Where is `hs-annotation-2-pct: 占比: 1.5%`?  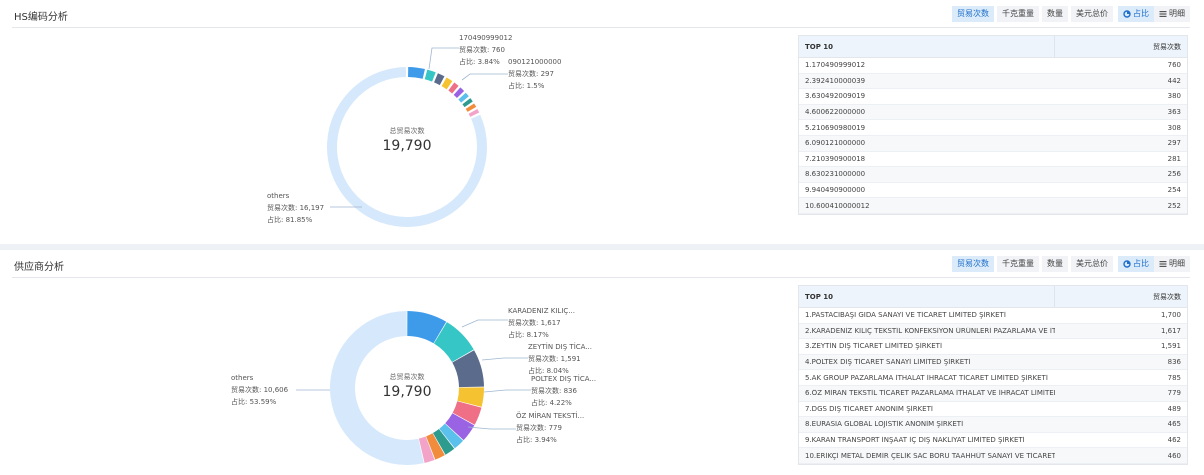 hs-annotation-2-pct: 占比: 1.5% is located at coordinates (526, 86).